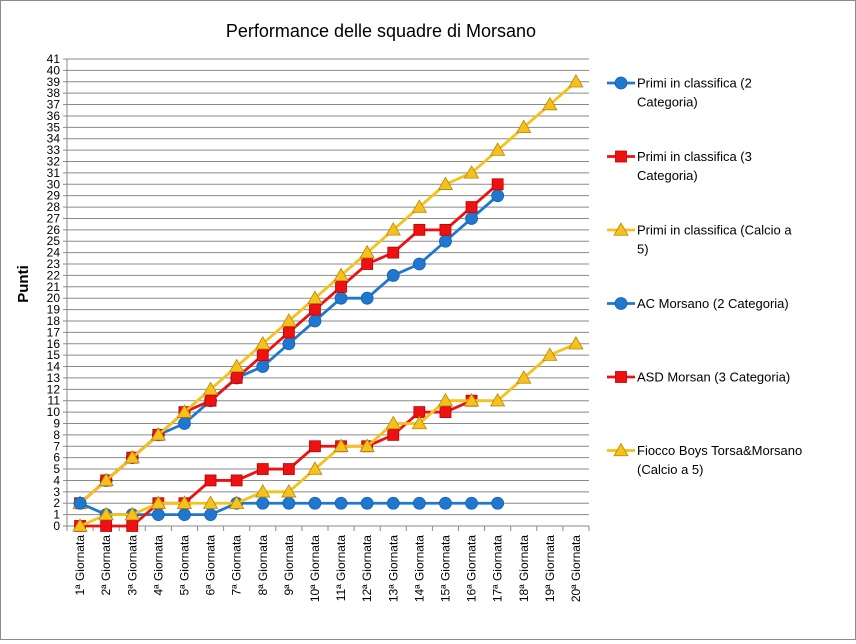  What do you see at coordinates (54, 275) in the screenshot?
I see `y-tick-label: 22` at bounding box center [54, 275].